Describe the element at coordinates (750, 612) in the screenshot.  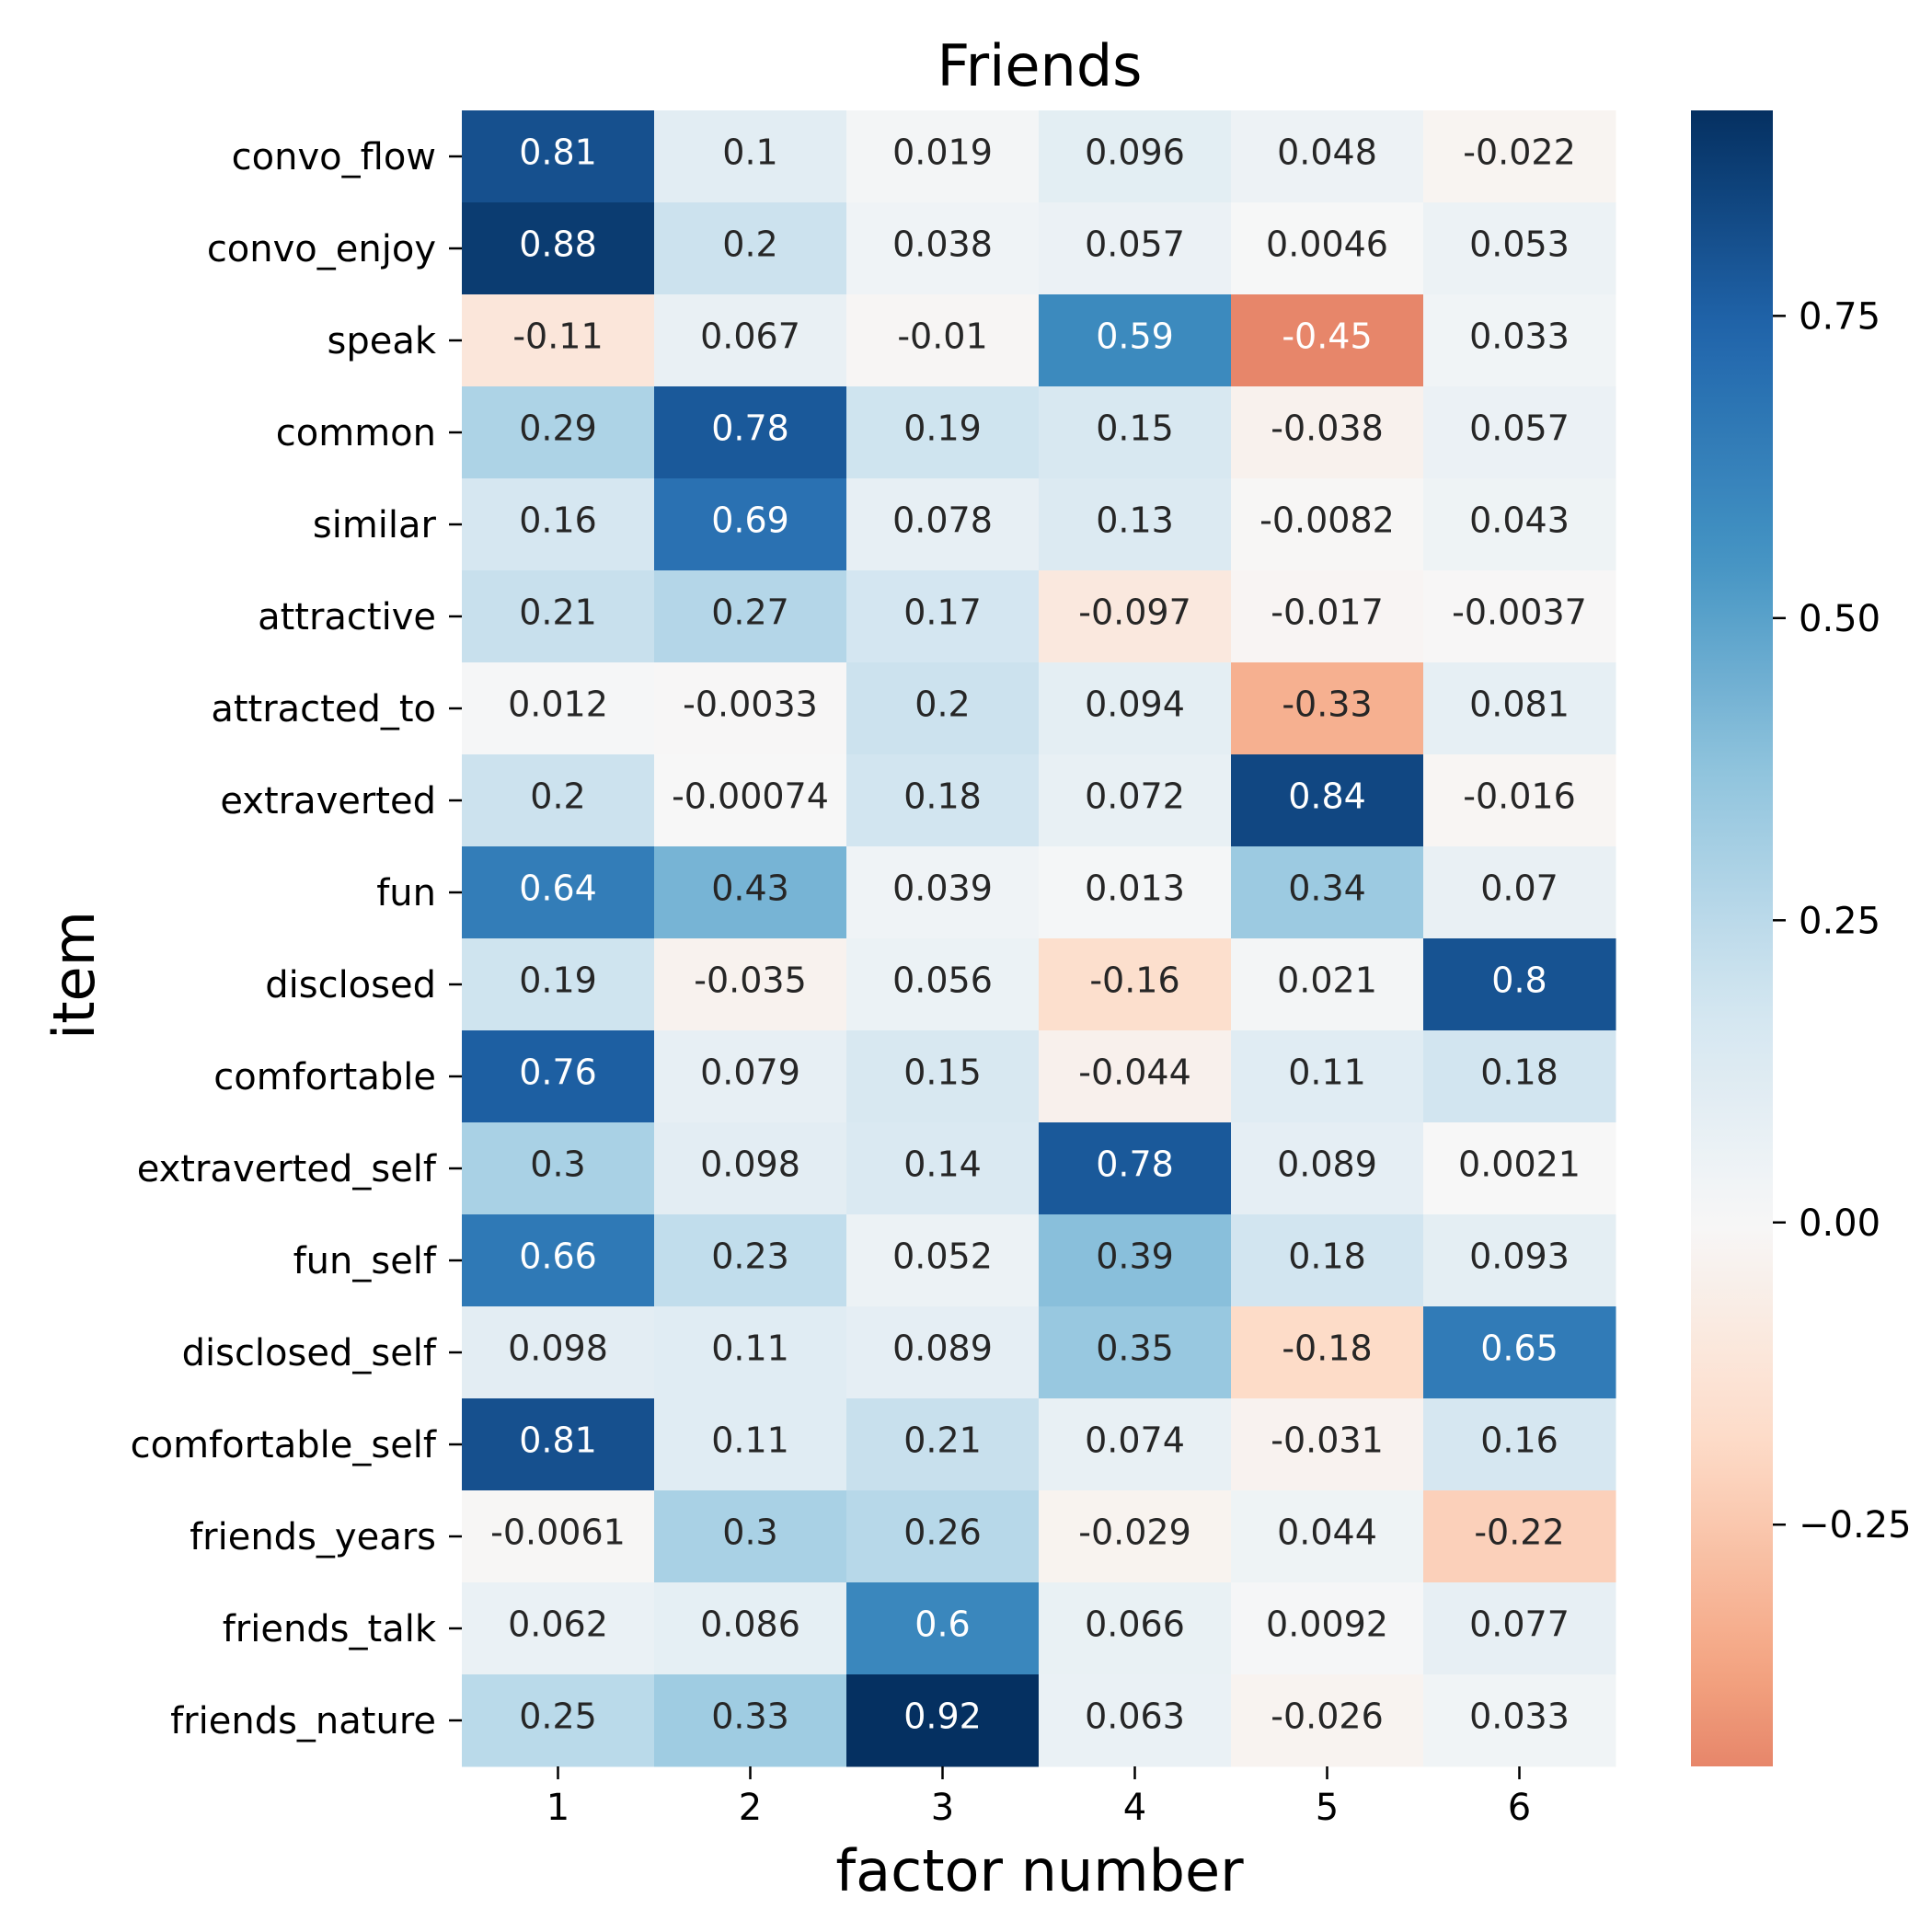
I see `cell-value-label: 0.27` at that location.